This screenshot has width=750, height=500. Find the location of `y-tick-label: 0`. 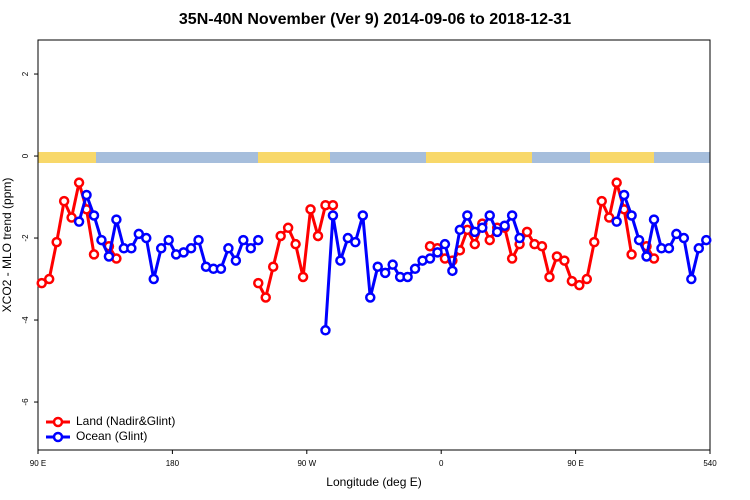

y-tick-label: 0 is located at coordinates (25, 155).